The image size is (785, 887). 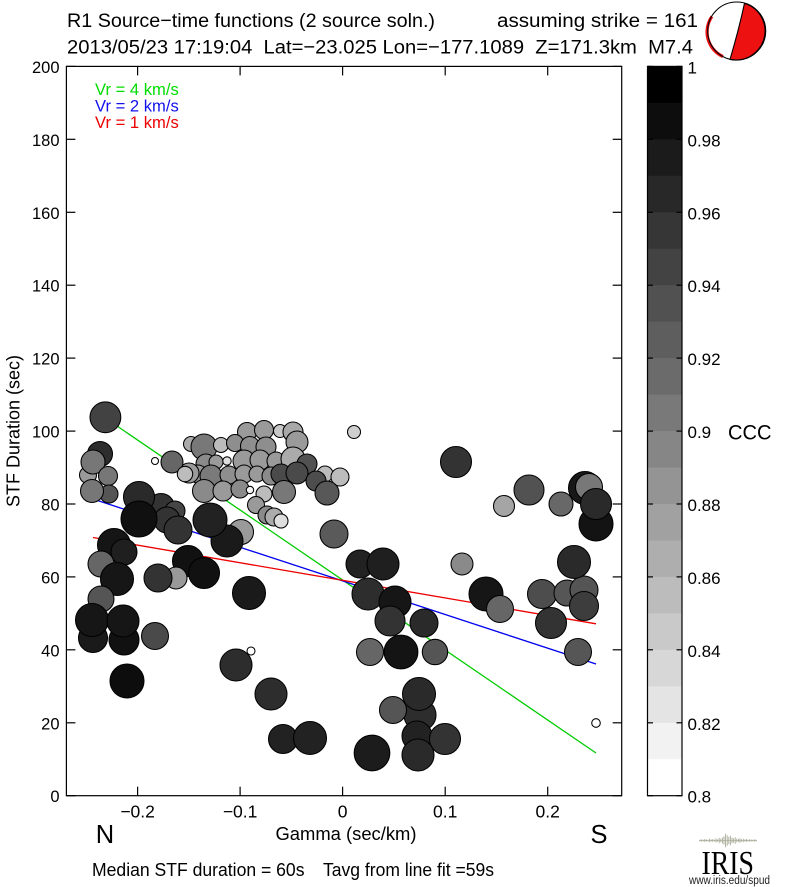 I want to click on svg-text: 0.9, so click(x=700, y=432).